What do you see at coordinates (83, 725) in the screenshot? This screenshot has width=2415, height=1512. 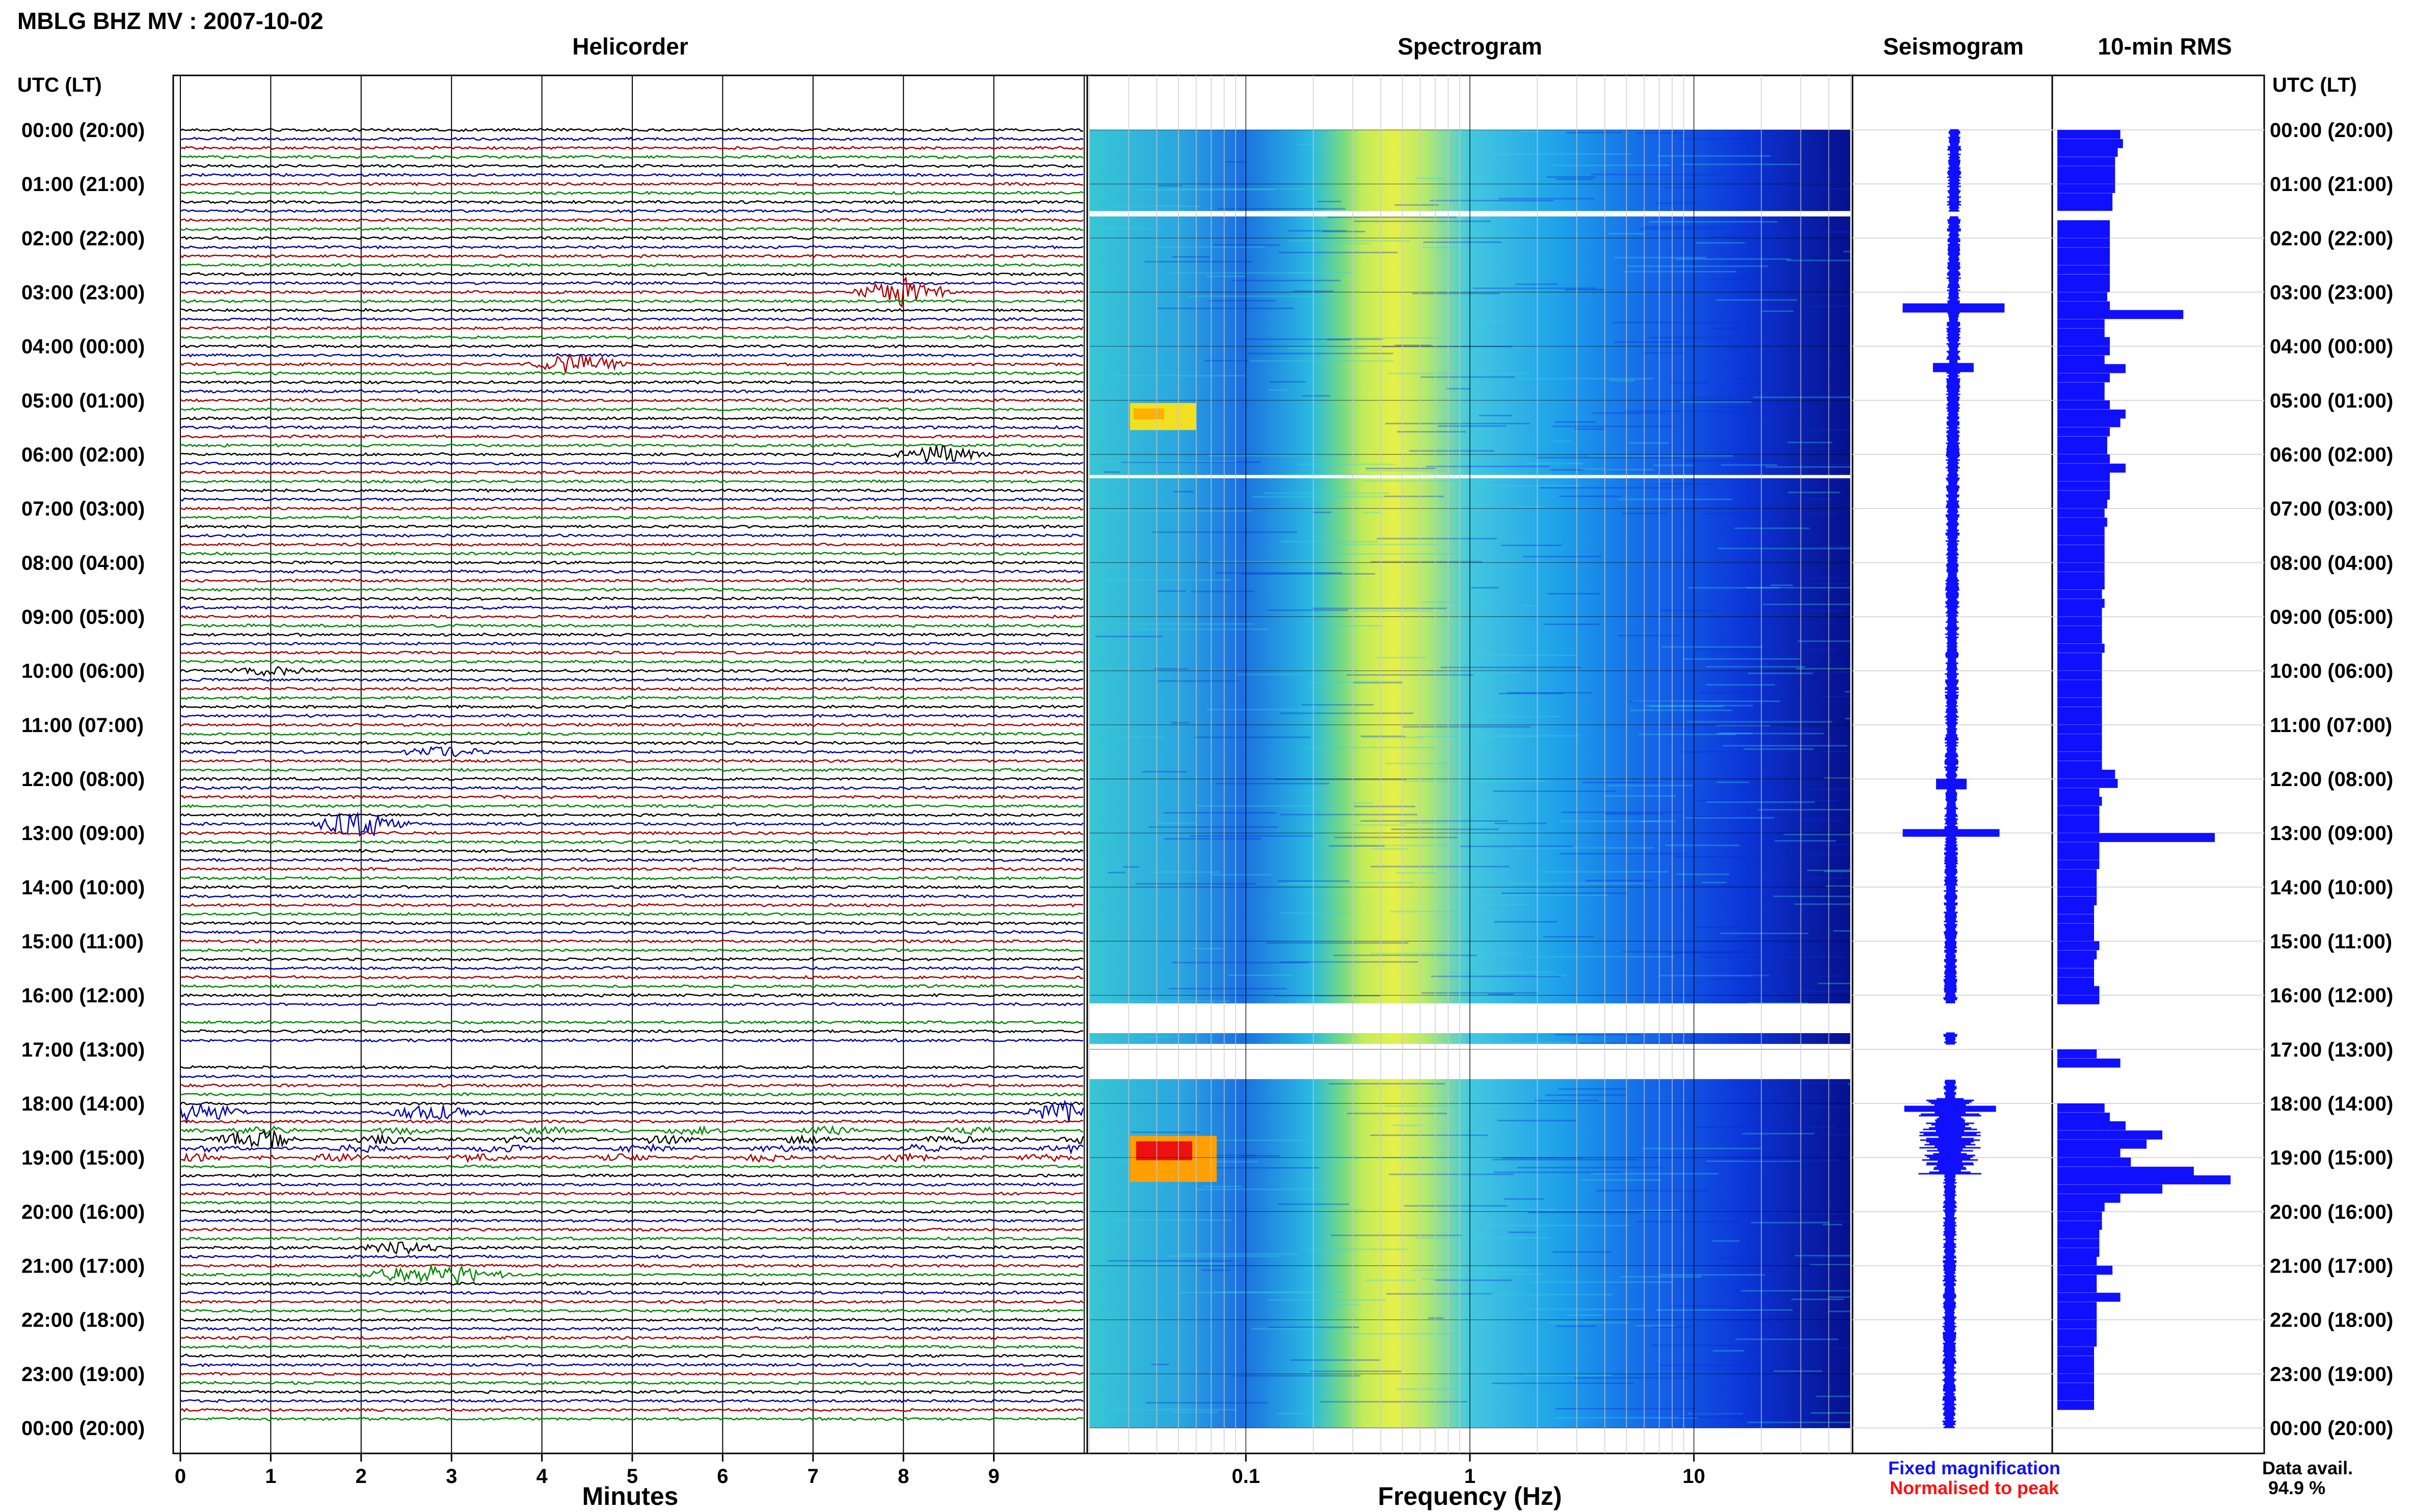 I see `time-label-left: 11:00 (07:00)` at bounding box center [83, 725].